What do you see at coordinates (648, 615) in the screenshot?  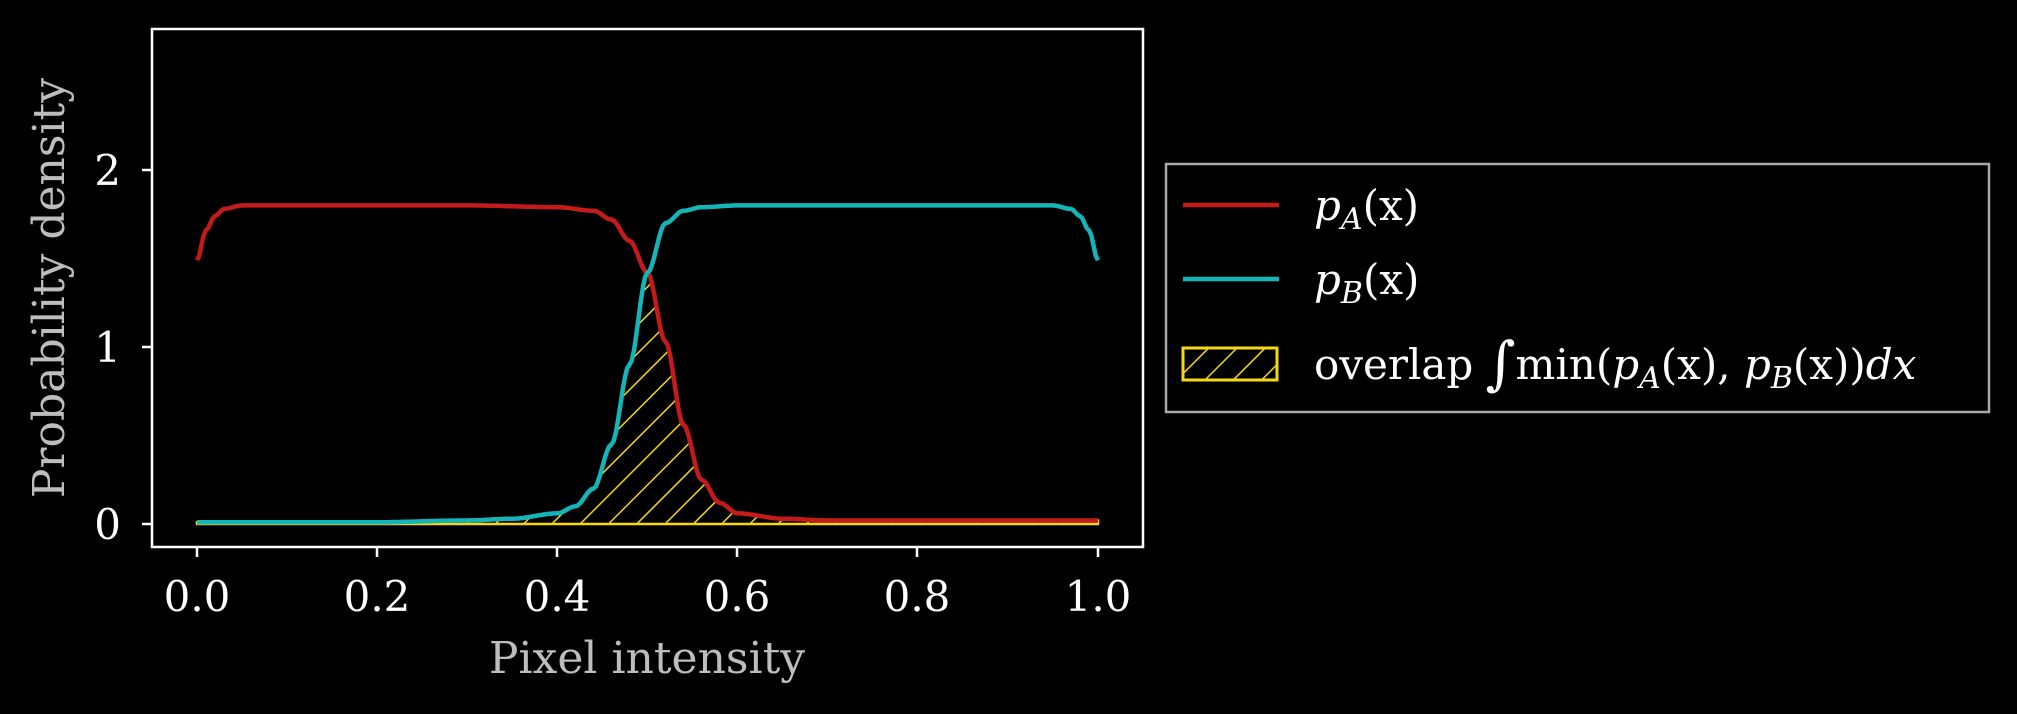 I see `x-axis: 0.0 0.2 0.4 0.6 0.8 1.0 Pixel intensity` at bounding box center [648, 615].